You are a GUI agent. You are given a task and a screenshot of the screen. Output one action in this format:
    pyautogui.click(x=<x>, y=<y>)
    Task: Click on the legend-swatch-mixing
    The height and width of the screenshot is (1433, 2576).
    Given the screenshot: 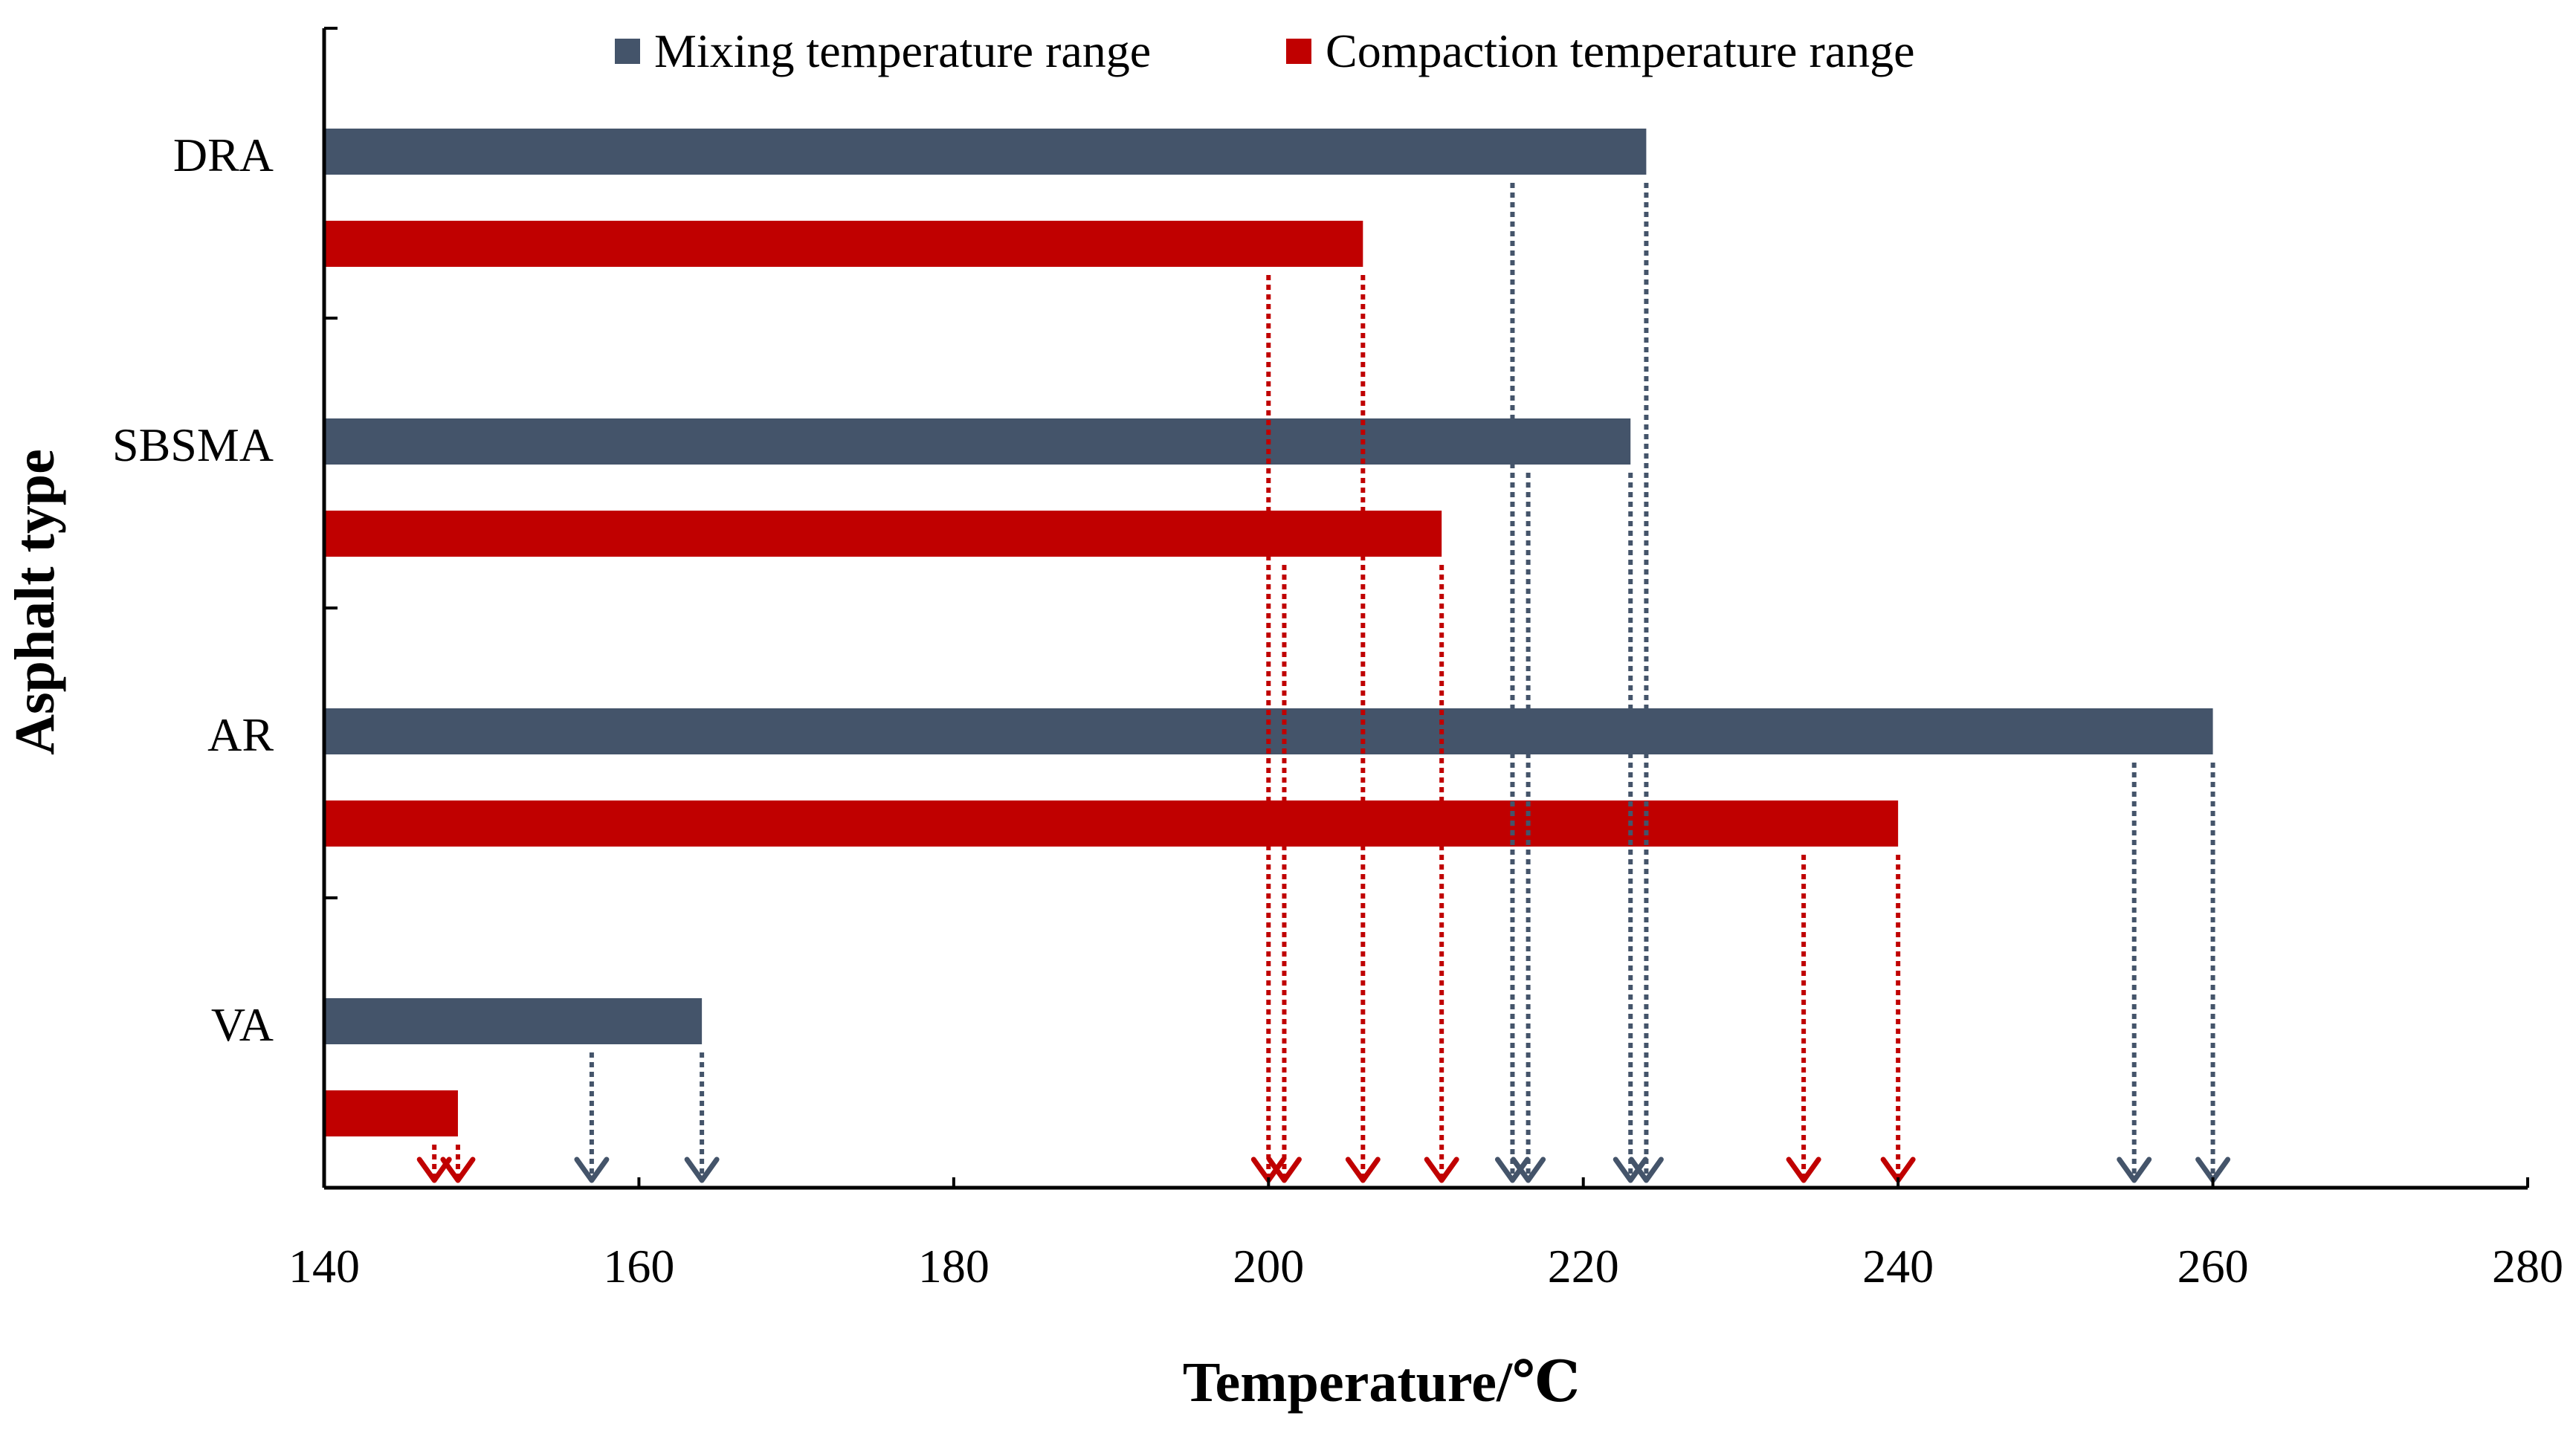 What is the action you would take?
    pyautogui.click(x=627, y=51)
    